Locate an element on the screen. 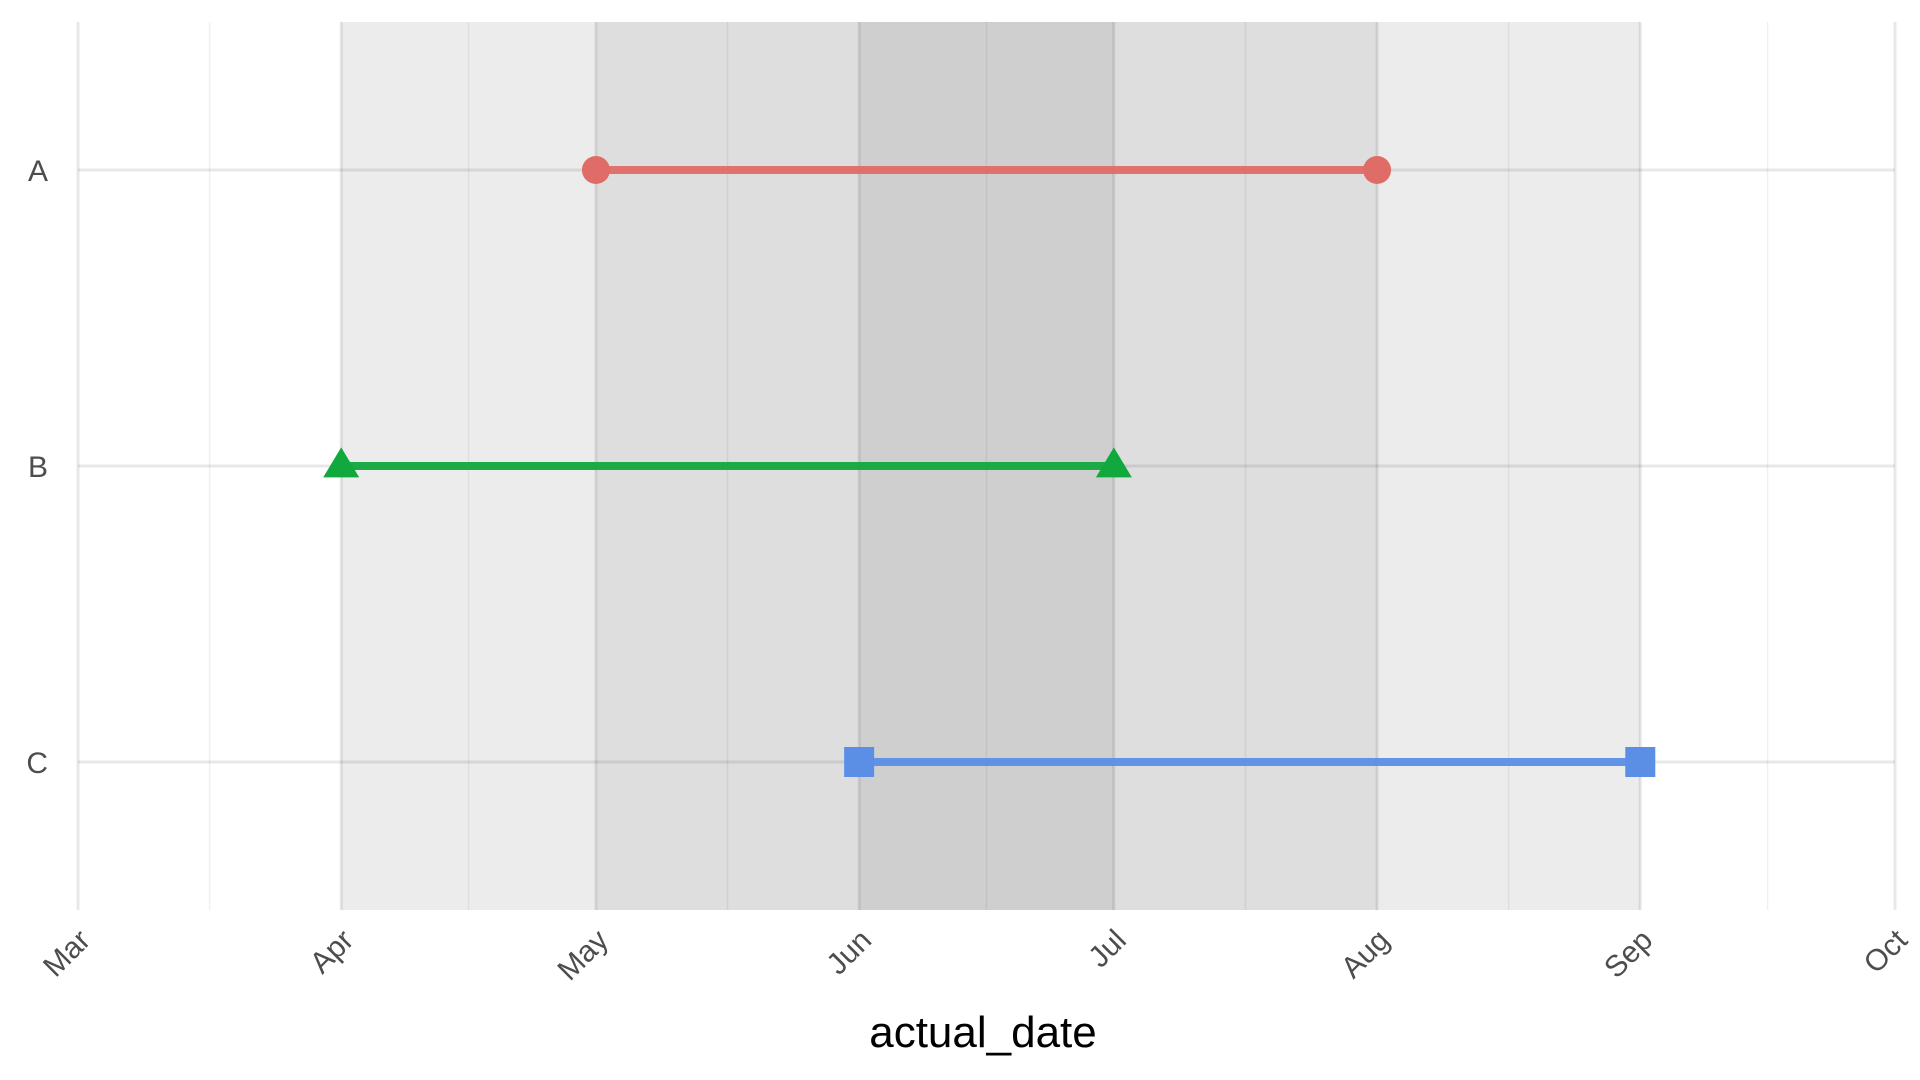 This screenshot has height=1080, width=1920. x-tick-label-aug: Aug is located at coordinates (1365, 954).